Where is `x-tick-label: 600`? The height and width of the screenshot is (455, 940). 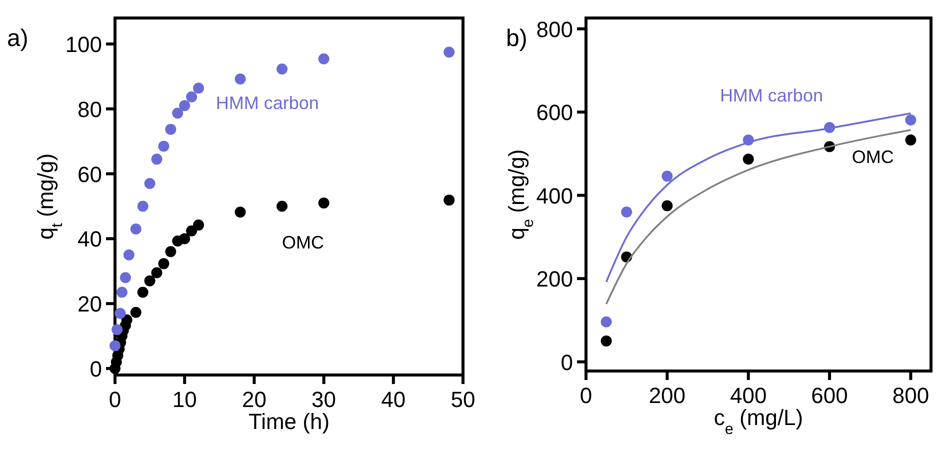
x-tick-label: 600 is located at coordinates (829, 395).